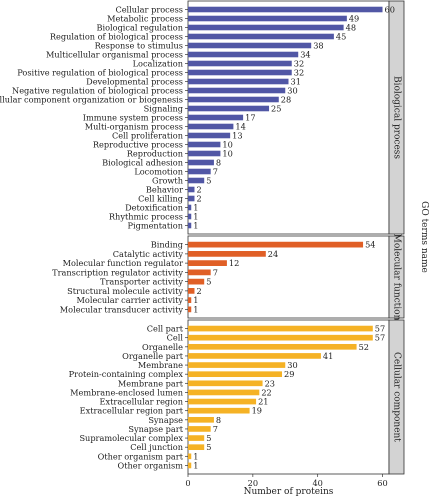  I want to click on category-label: Membrane-enclosed lumen, so click(127, 392).